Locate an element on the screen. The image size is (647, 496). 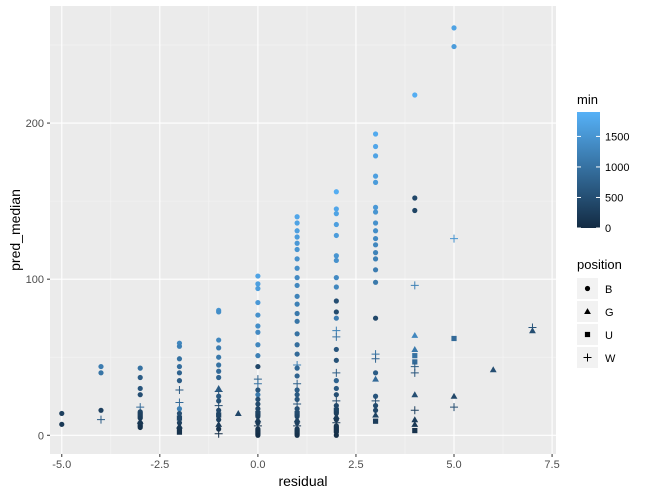
legend-label: B is located at coordinates (608, 290).